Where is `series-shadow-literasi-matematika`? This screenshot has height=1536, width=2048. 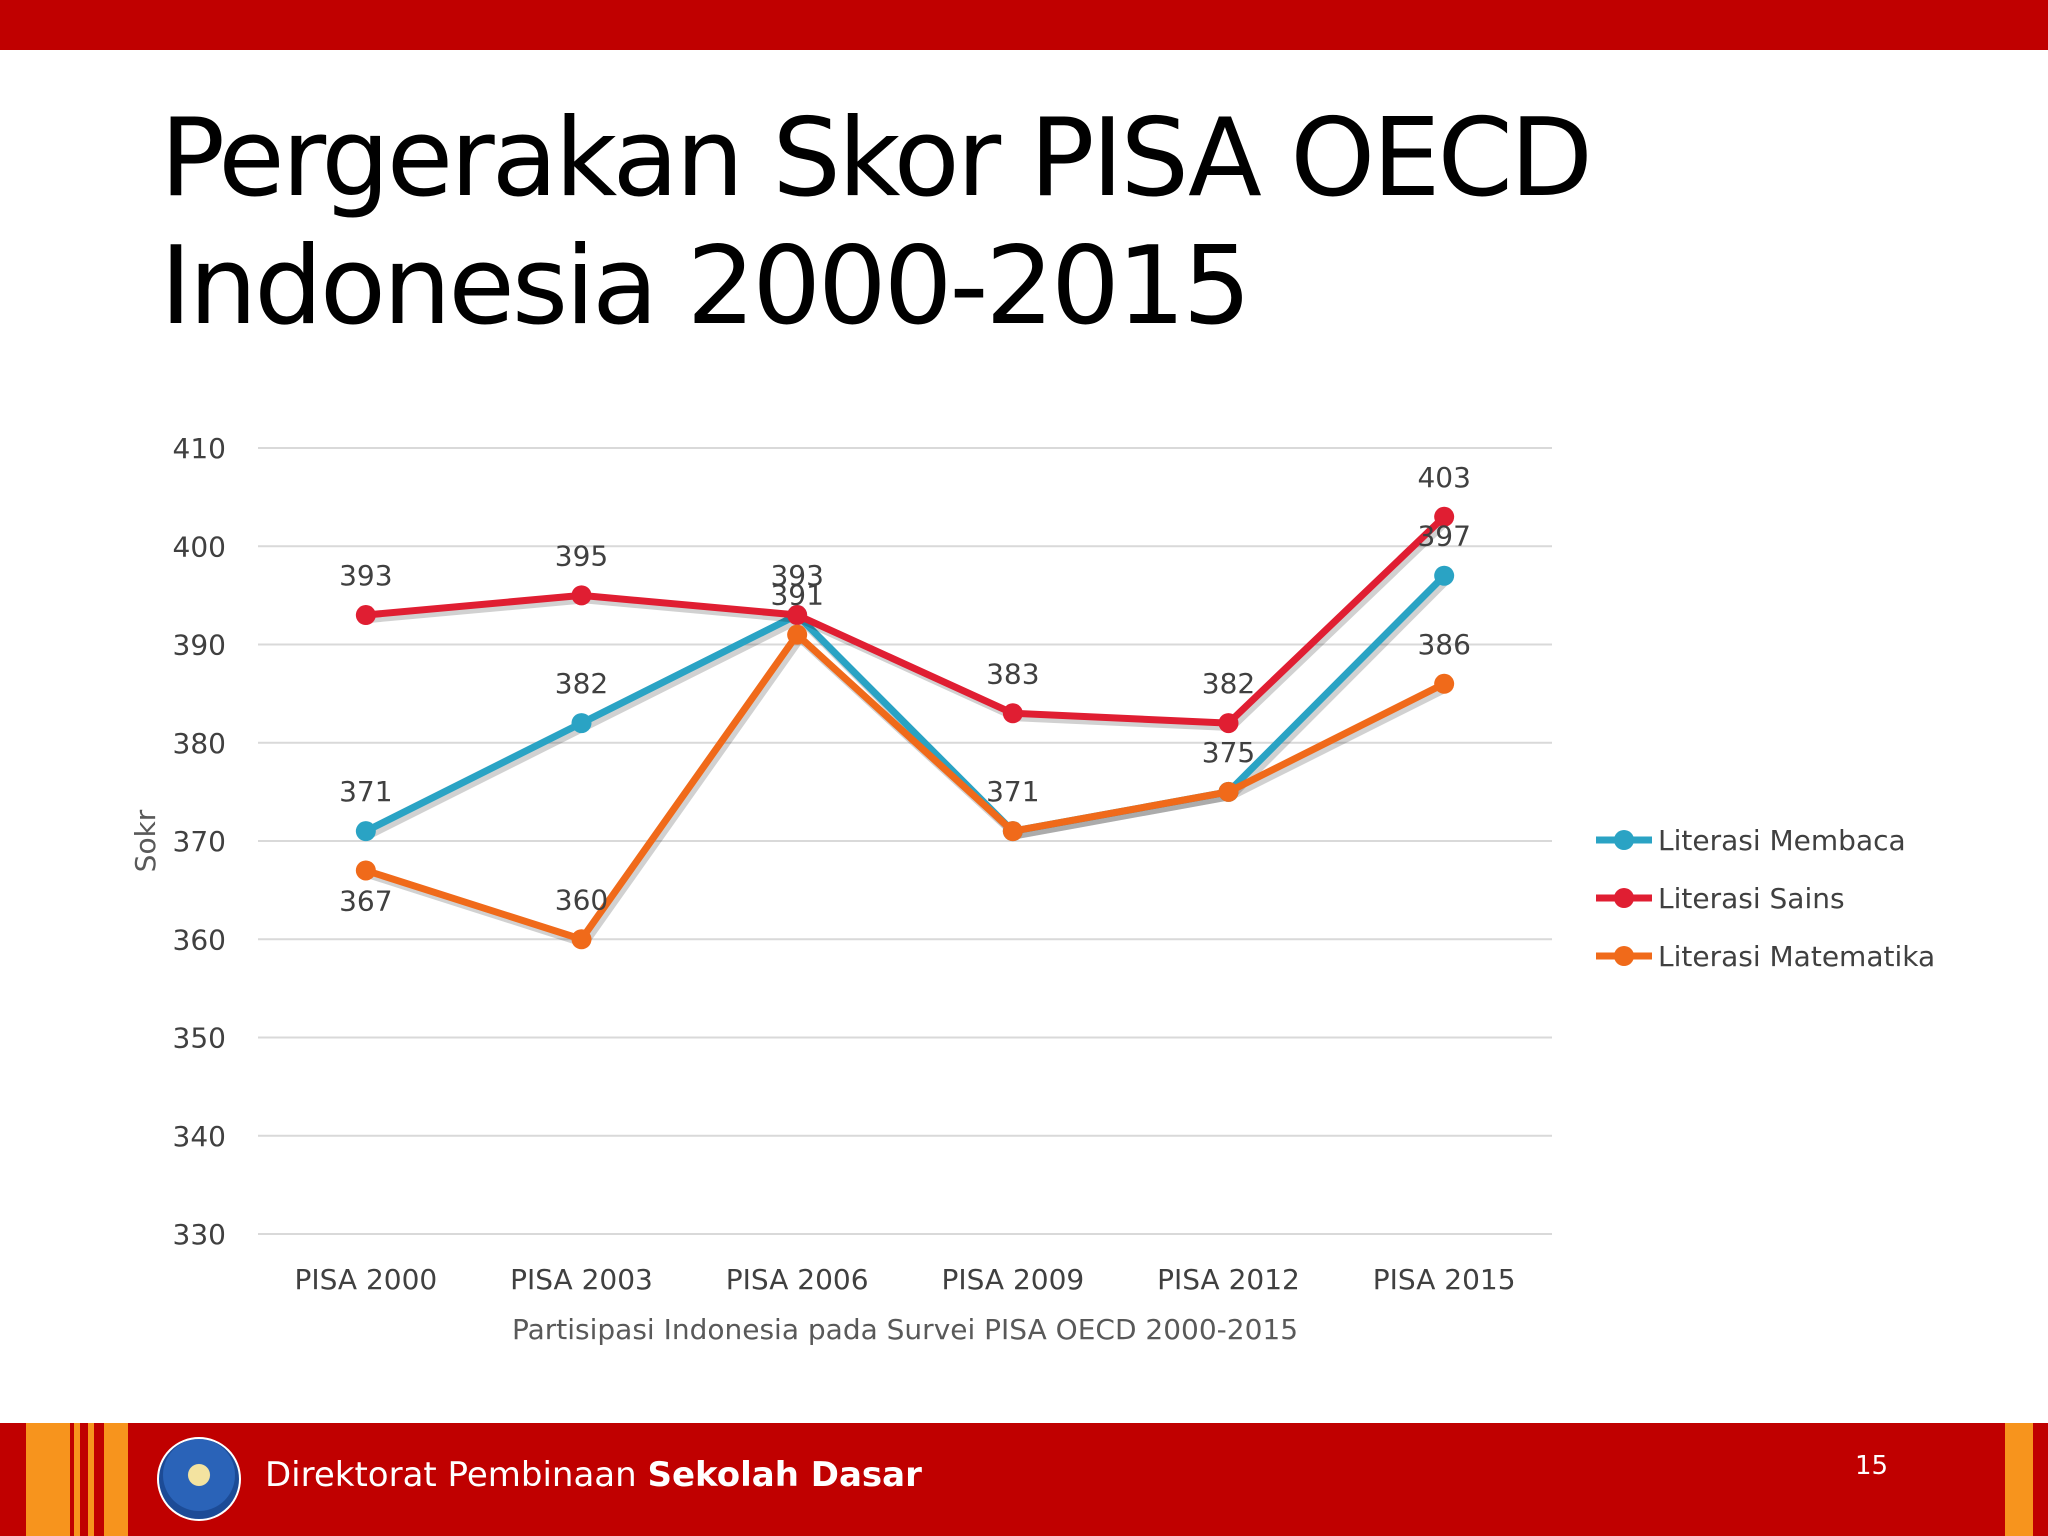 series-shadow-literasi-matematika is located at coordinates (908, 790).